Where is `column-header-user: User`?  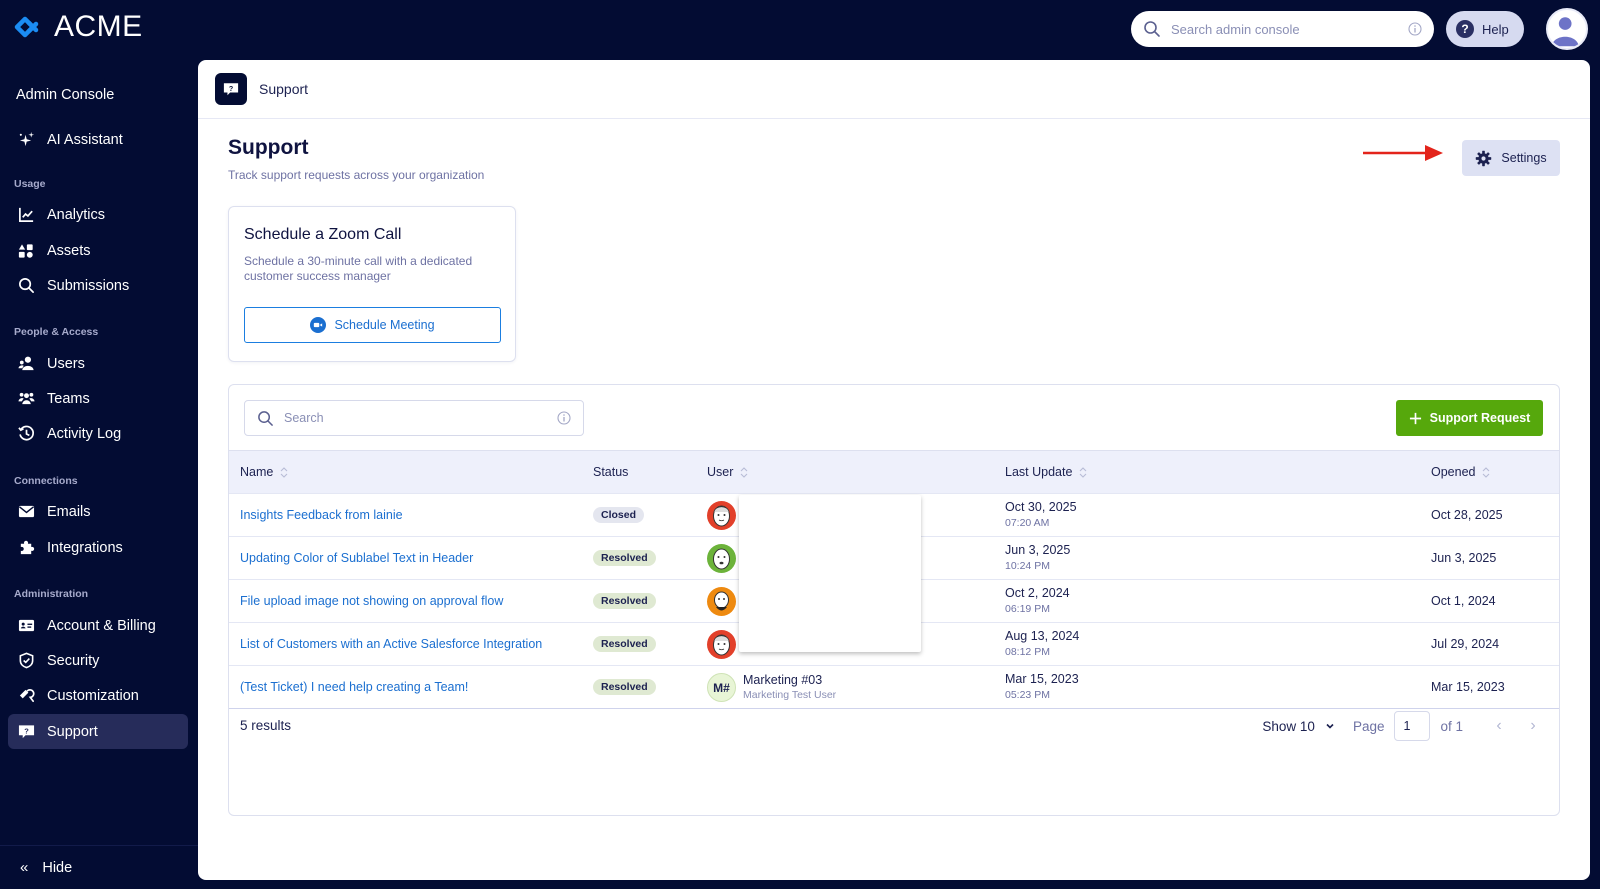 column-header-user: User is located at coordinates (727, 472).